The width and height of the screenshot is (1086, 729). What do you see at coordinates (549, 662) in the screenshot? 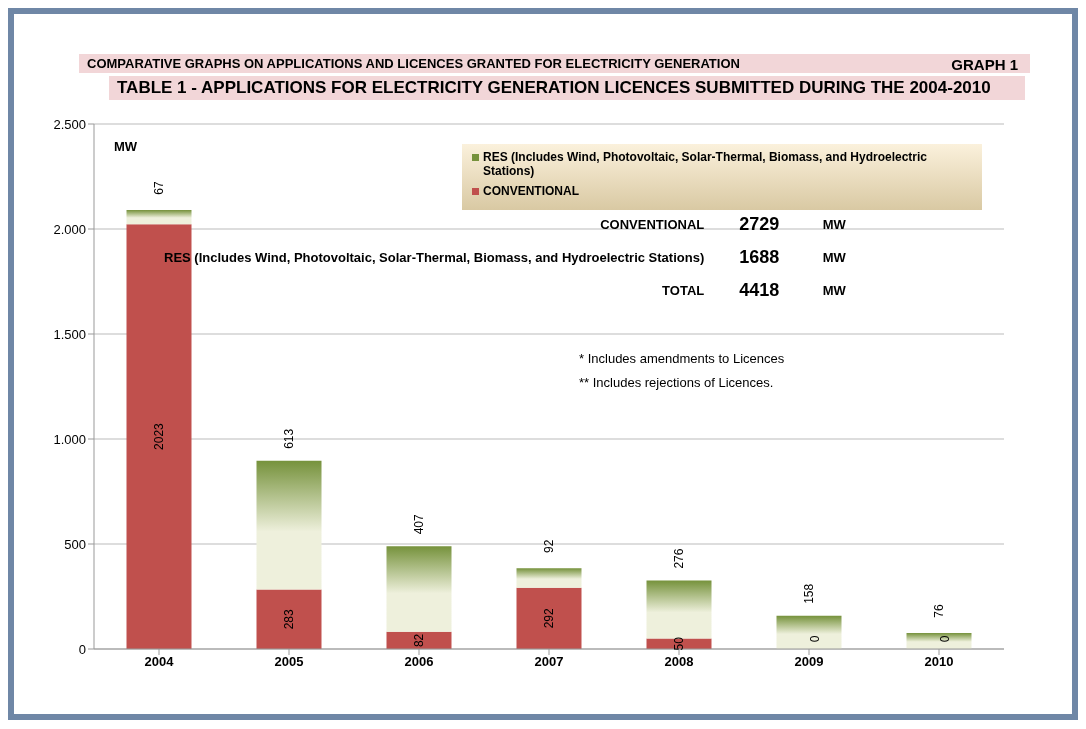
I see `x-tick-label: 2007` at bounding box center [549, 662].